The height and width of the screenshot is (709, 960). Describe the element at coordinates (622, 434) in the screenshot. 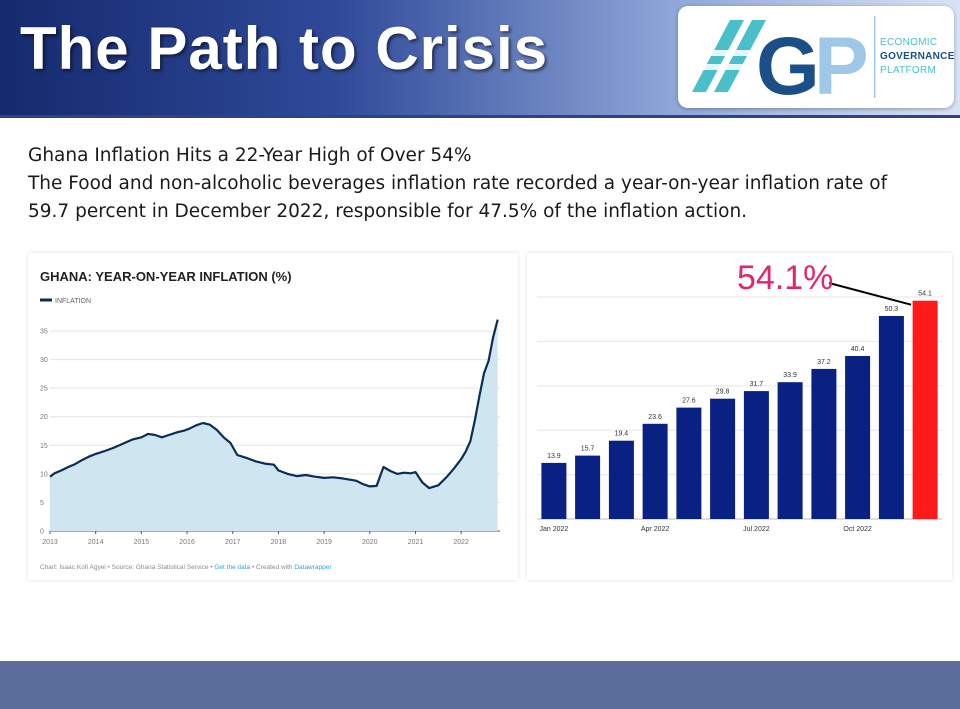

I see `bar-value-label: 19.4` at that location.